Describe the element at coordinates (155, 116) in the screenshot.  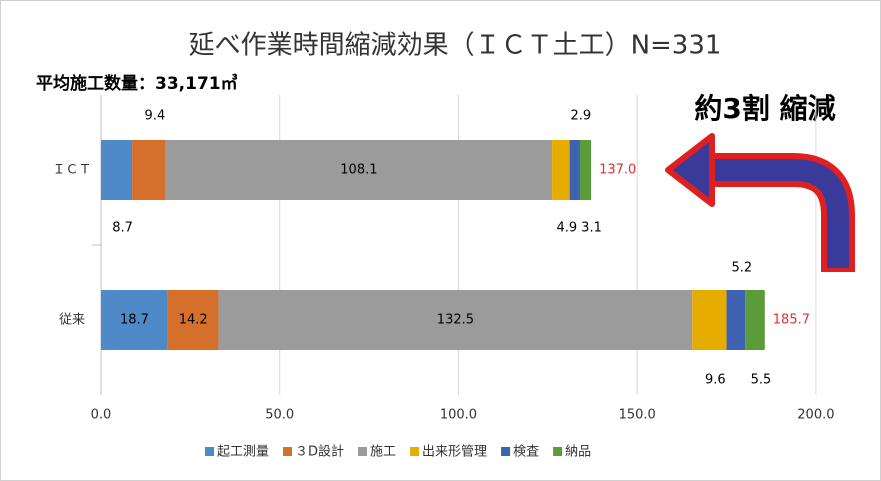
I see `data-label: 9.4` at that location.